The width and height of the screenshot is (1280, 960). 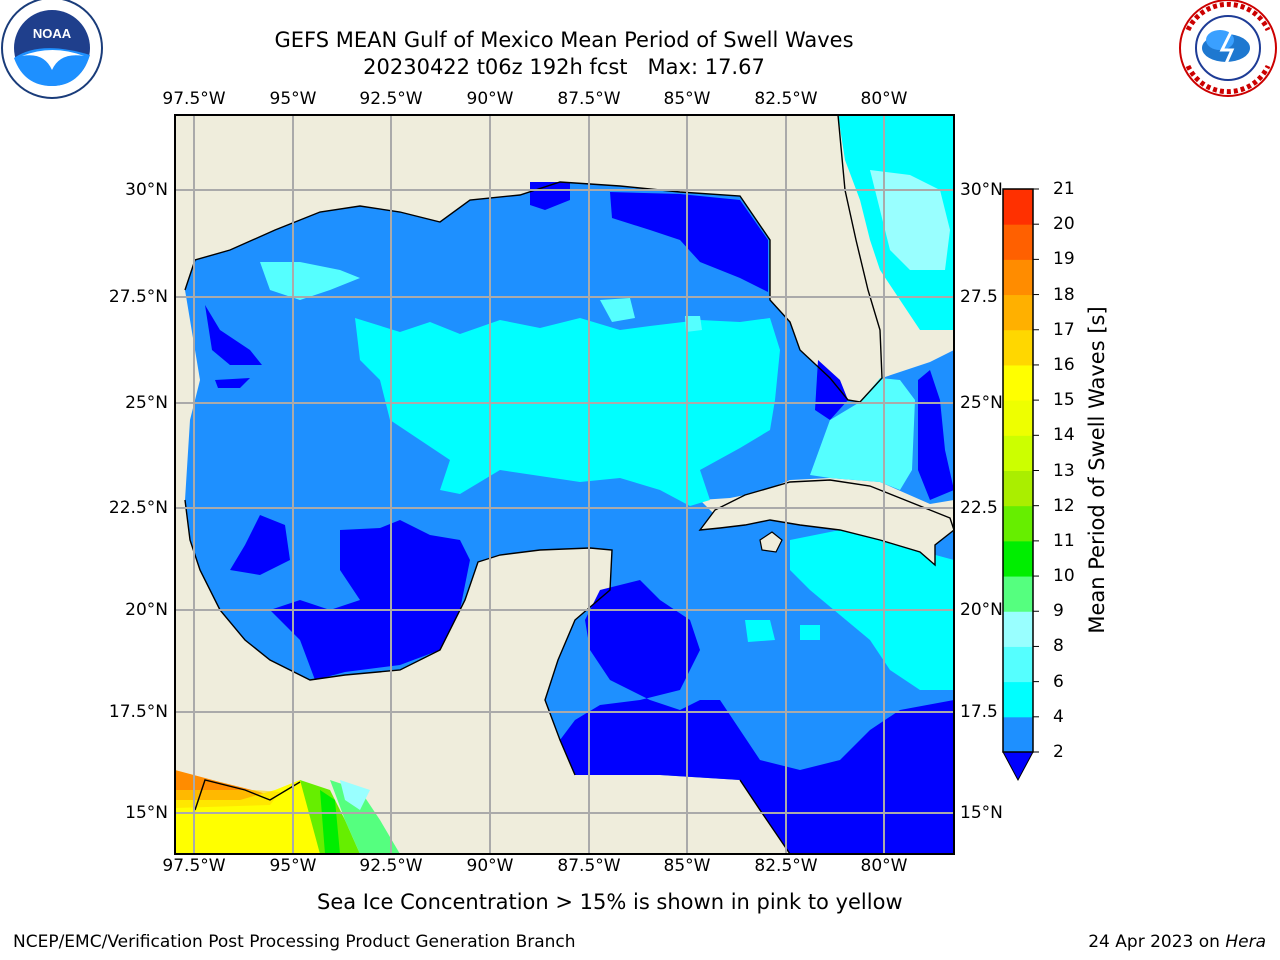 What do you see at coordinates (138, 297) in the screenshot?
I see `lat-label: 27.5°N` at bounding box center [138, 297].